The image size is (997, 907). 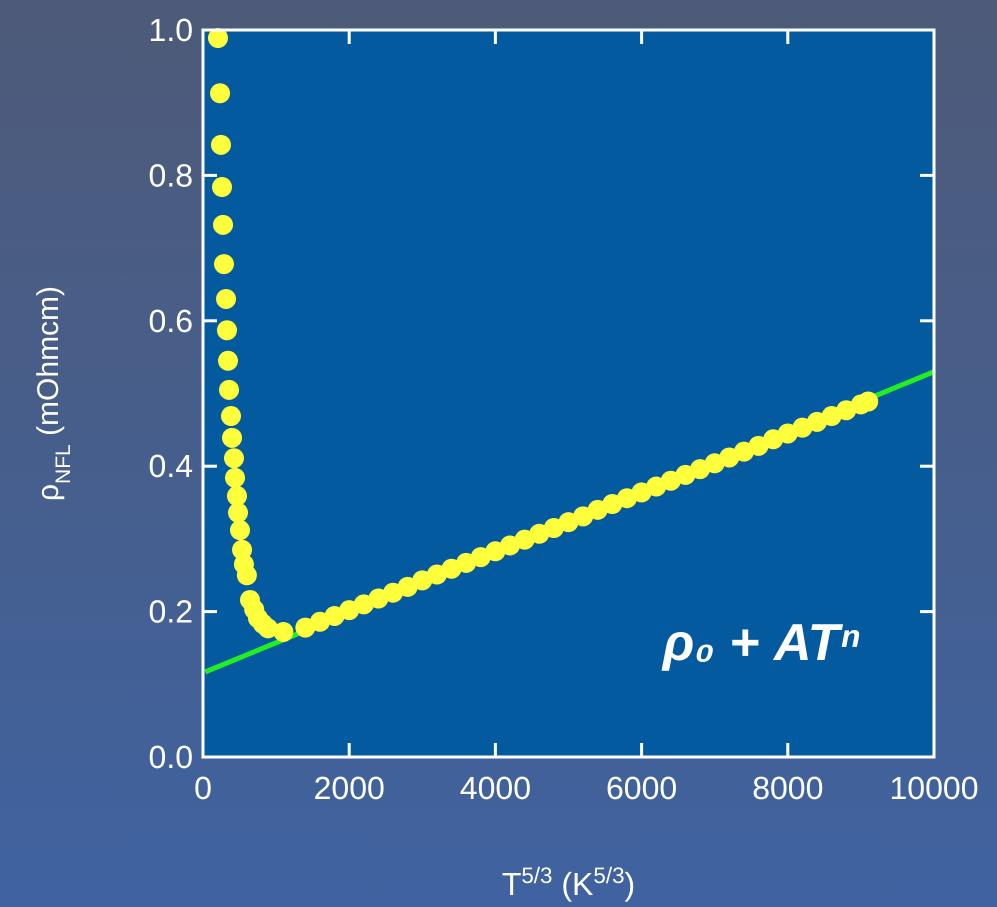 I want to click on y-tick-label: 0.8, so click(x=170, y=175).